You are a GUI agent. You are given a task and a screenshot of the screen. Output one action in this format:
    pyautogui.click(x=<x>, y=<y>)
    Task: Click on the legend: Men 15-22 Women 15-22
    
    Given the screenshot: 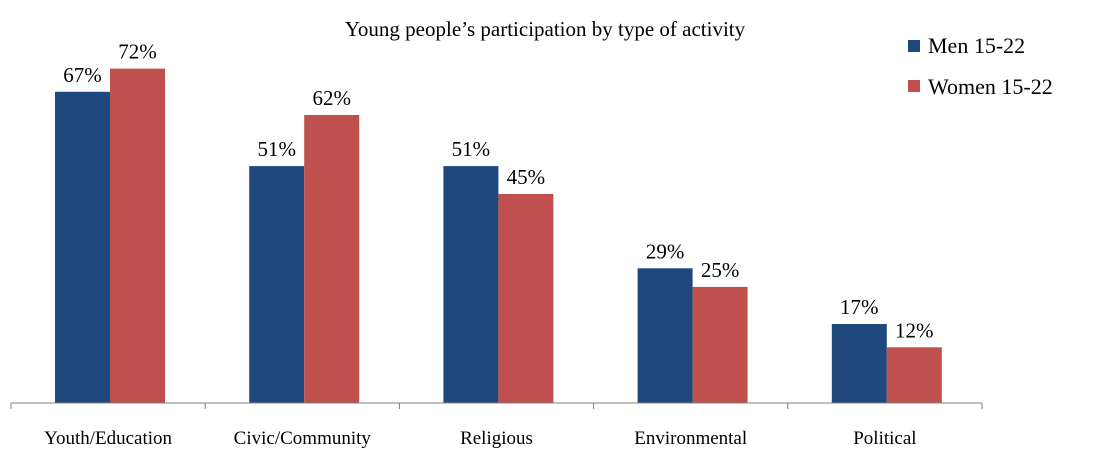 What is the action you would take?
    pyautogui.click(x=980, y=66)
    